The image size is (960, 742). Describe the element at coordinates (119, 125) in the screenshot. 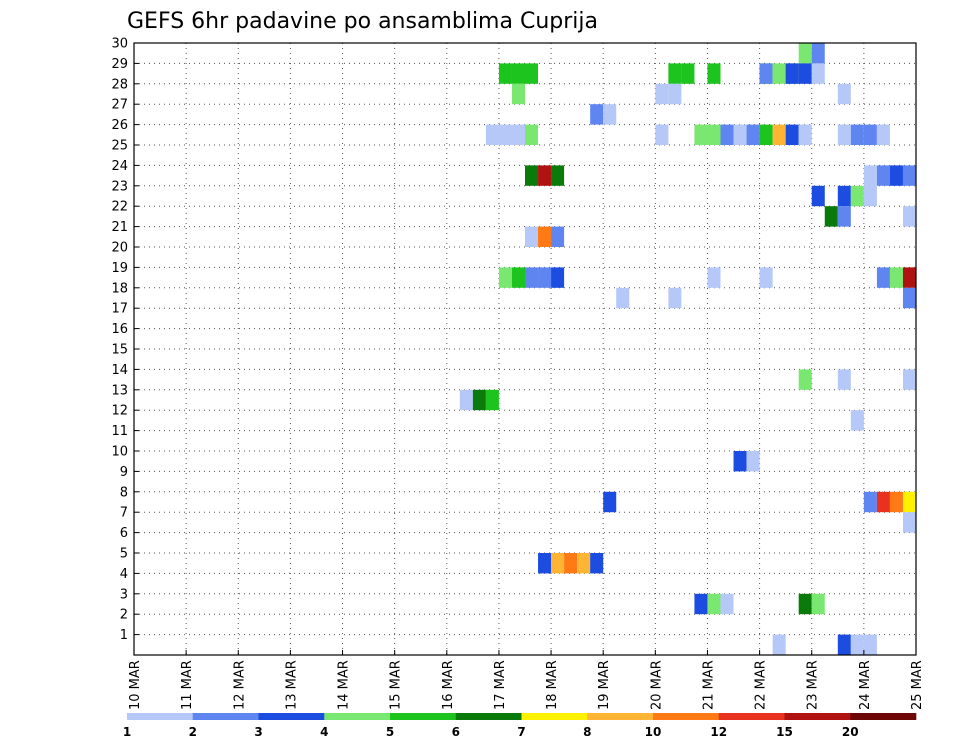

I see `y-tick-label: 26` at that location.